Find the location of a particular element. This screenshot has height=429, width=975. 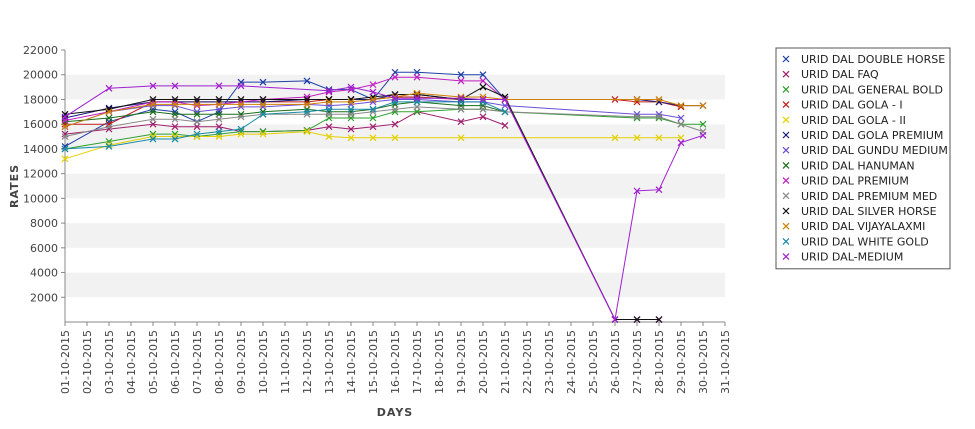

x-tick-label: 14-10-2015 is located at coordinates (351, 362).